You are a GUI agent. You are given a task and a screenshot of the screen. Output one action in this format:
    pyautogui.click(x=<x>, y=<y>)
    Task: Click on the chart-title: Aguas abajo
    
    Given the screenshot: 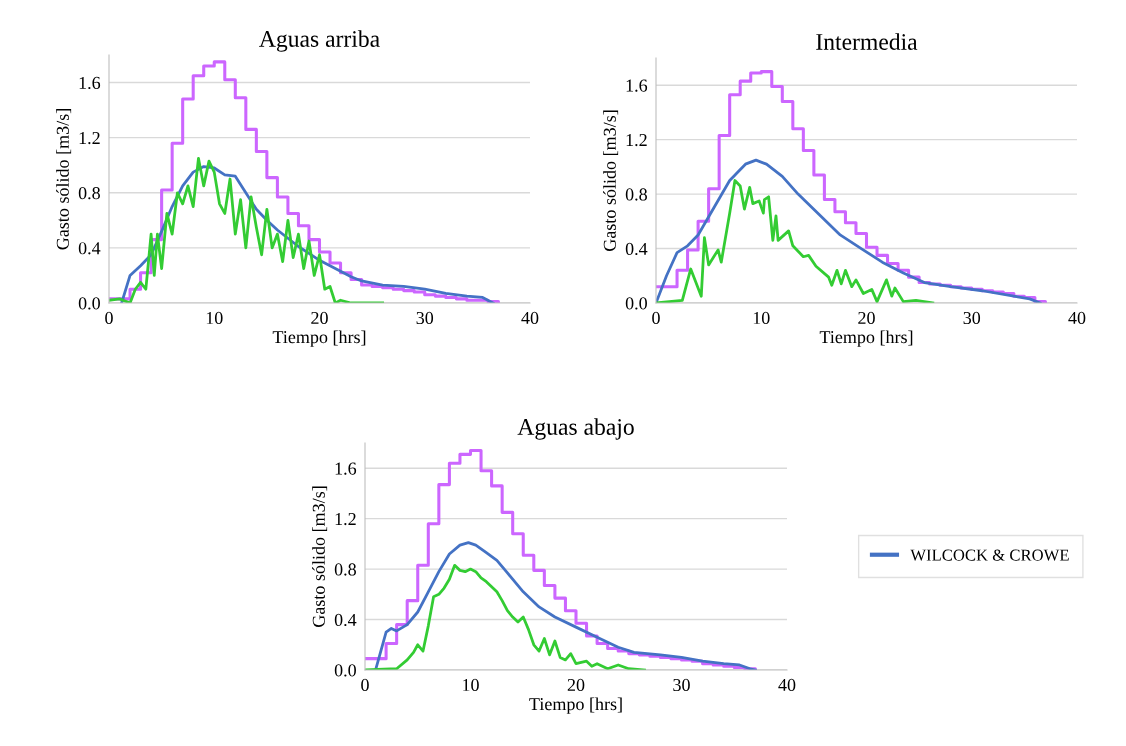 What is the action you would take?
    pyautogui.click(x=575, y=429)
    